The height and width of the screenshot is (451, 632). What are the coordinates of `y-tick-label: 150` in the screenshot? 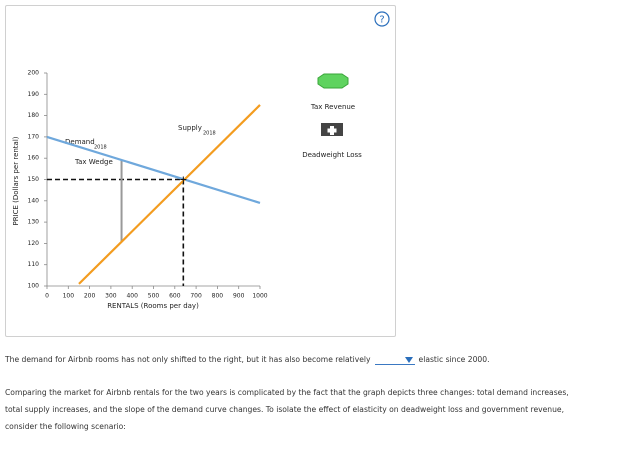 It's located at (34, 179).